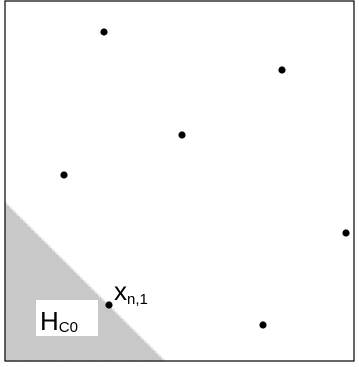 Image resolution: width=359 pixels, height=367 pixels. I want to click on region-label-main: H, so click(49, 321).